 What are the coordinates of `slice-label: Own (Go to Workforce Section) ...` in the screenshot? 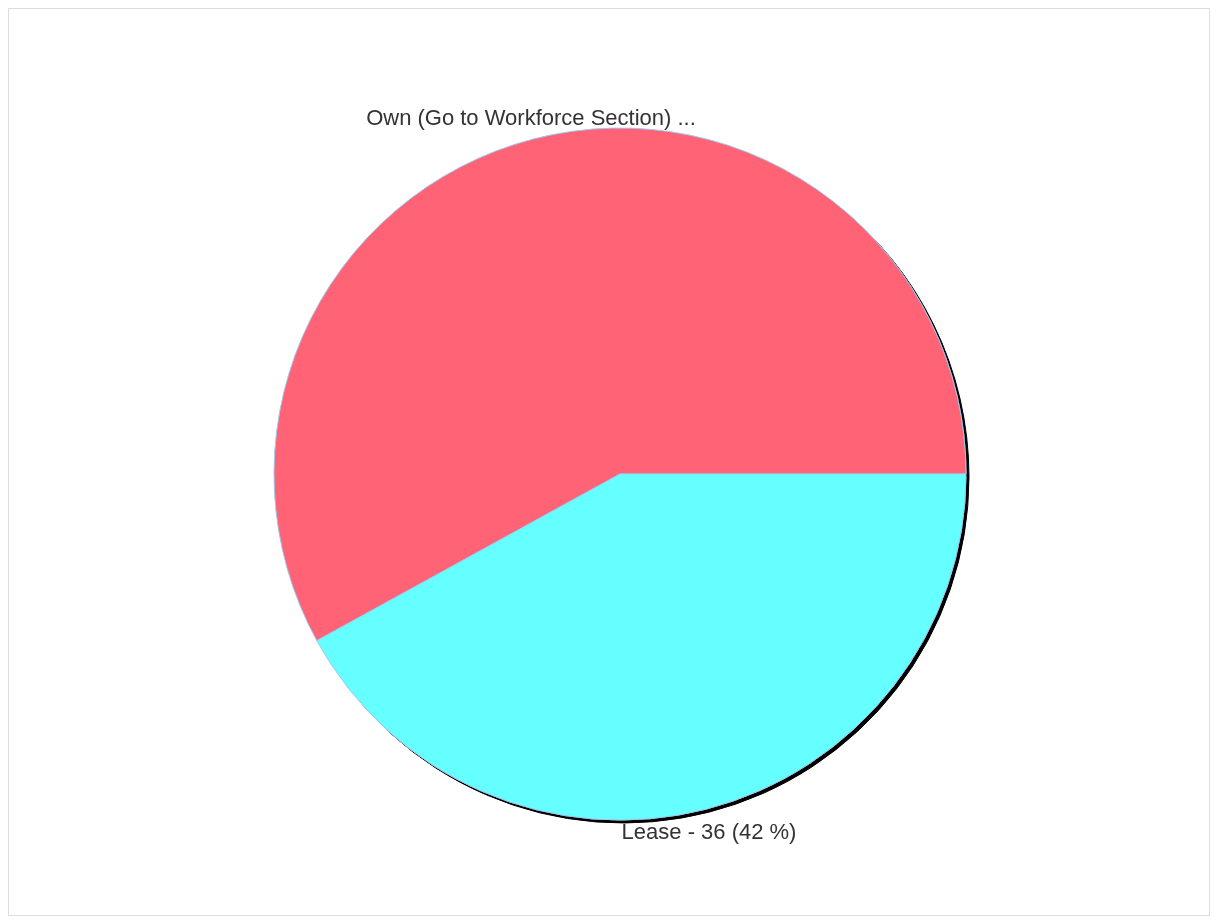 It's located at (531, 118).